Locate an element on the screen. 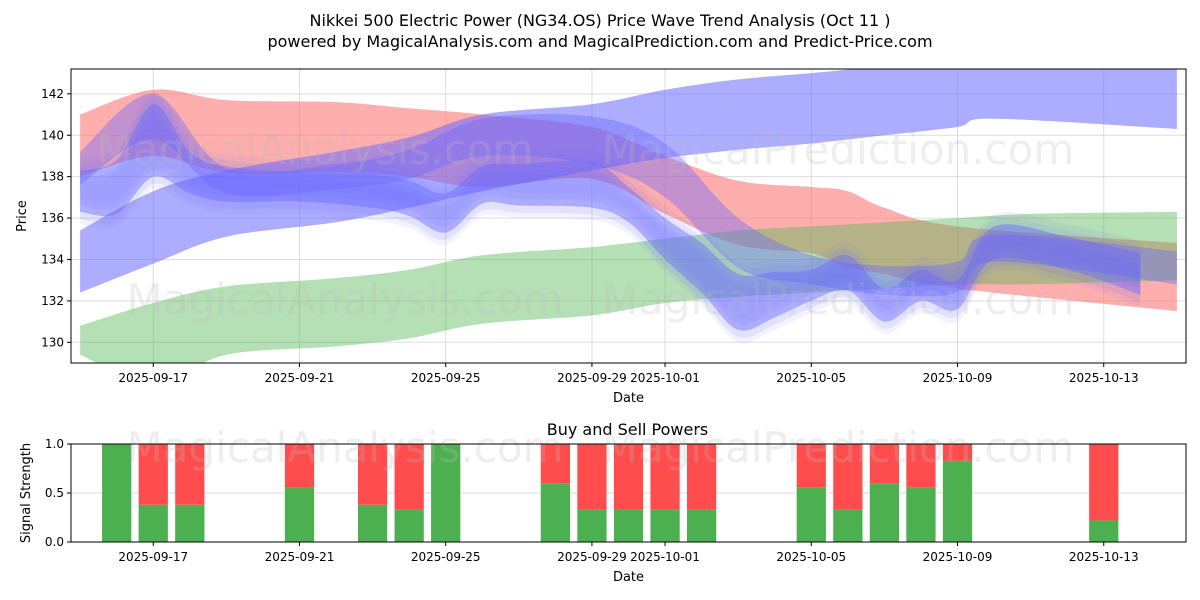 The width and height of the screenshot is (1200, 600). price-x-tick-label: 2025-10-09 is located at coordinates (958, 378).